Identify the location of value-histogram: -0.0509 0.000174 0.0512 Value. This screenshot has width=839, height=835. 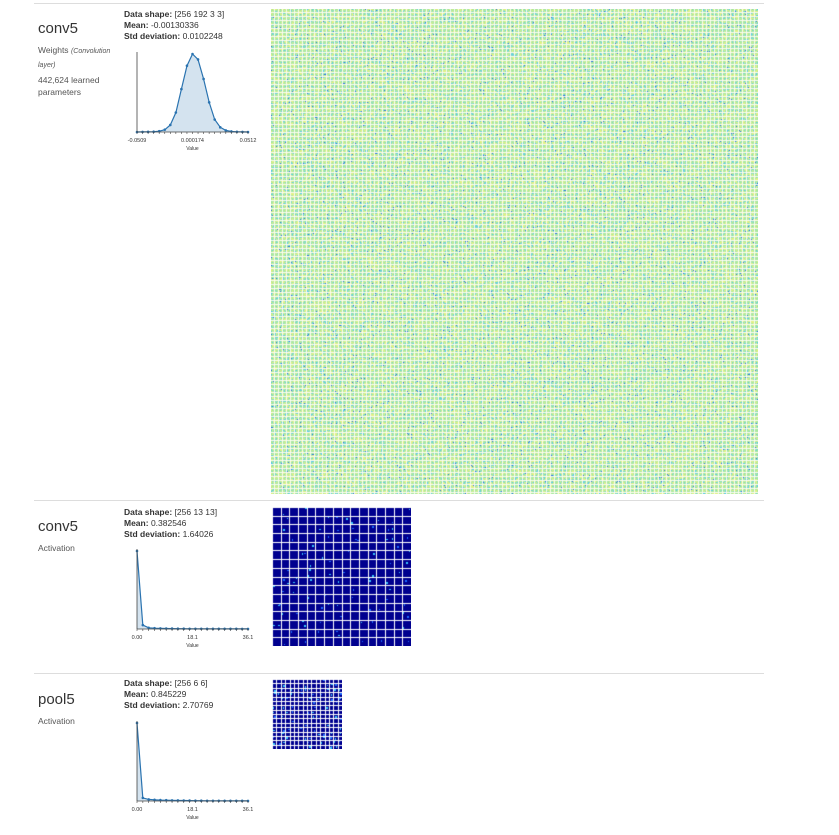
(192, 102).